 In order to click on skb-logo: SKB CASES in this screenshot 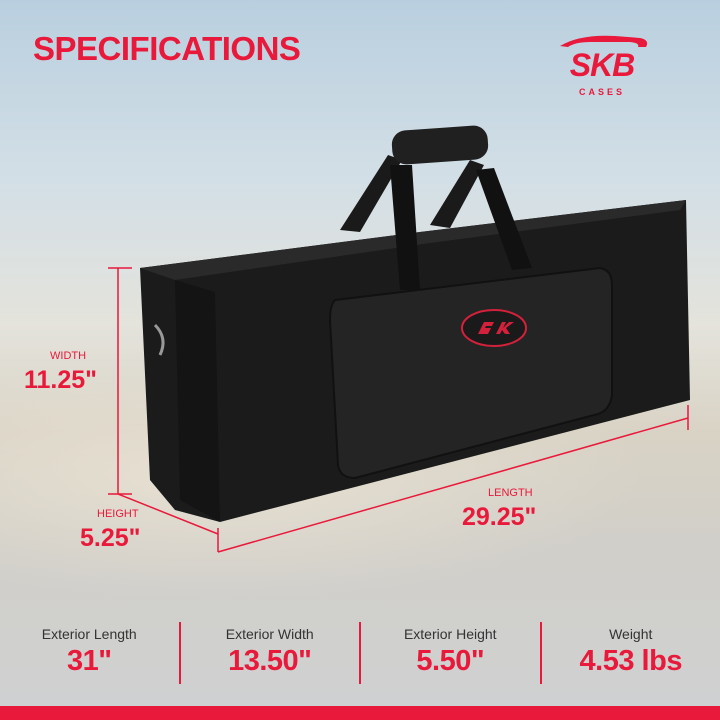, I will do `click(604, 66)`.